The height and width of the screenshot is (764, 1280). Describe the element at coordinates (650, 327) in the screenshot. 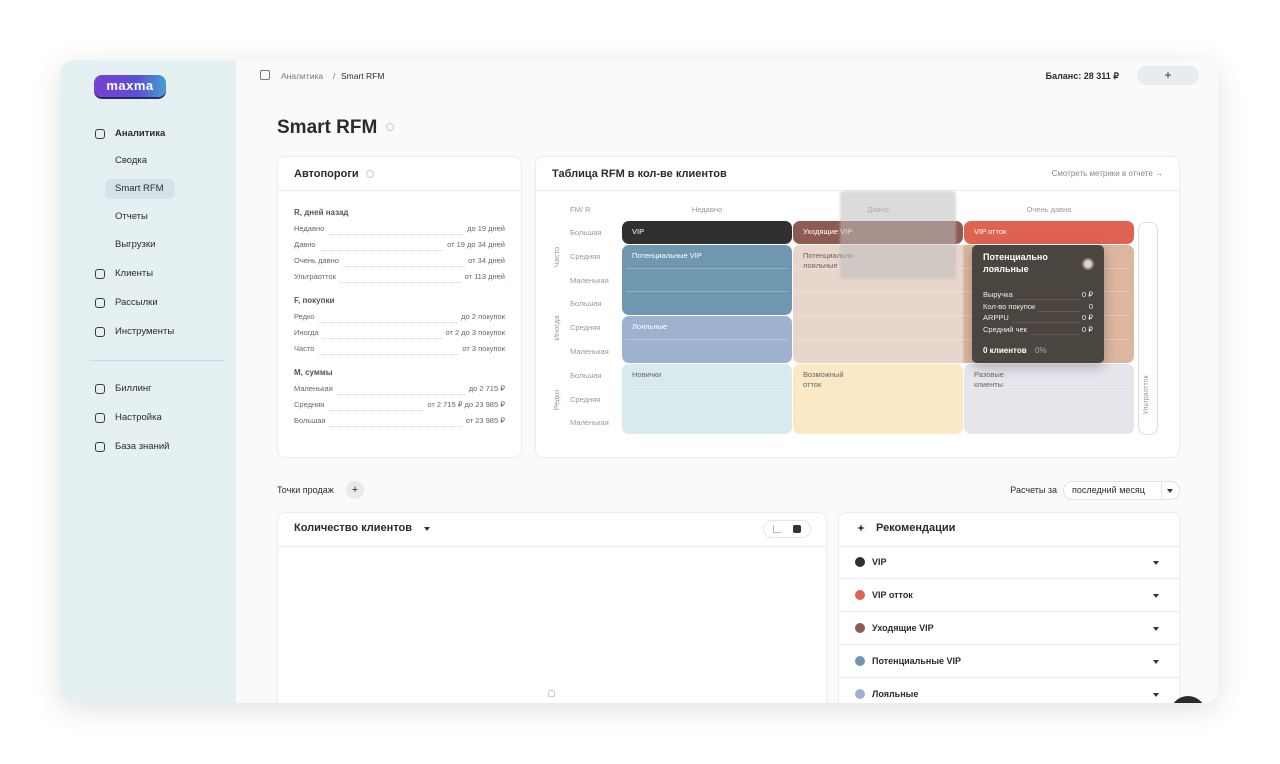

I see `segment-label: Лояльные` at that location.